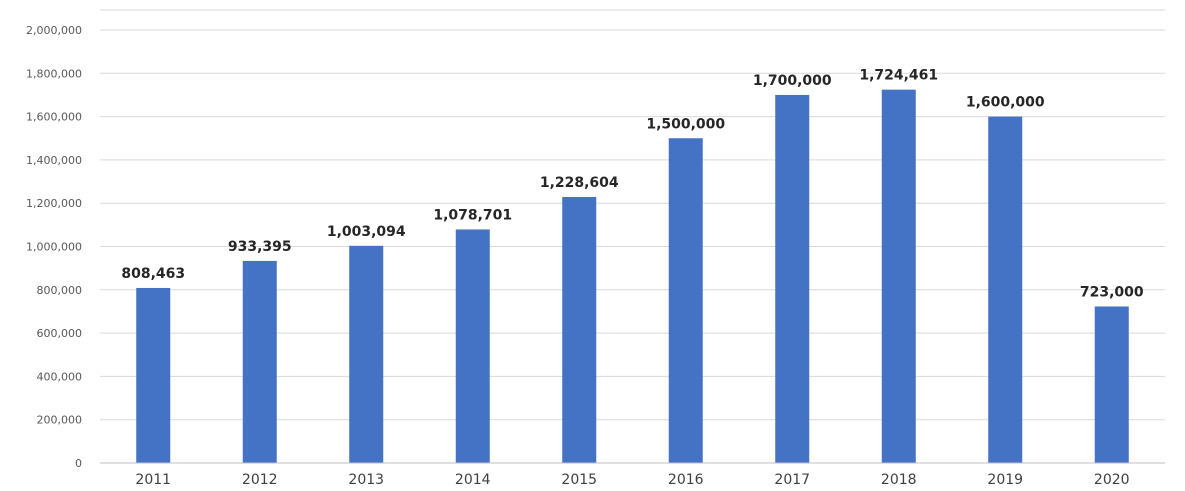  I want to click on x-tick-label-2013: 2013, so click(366, 480).